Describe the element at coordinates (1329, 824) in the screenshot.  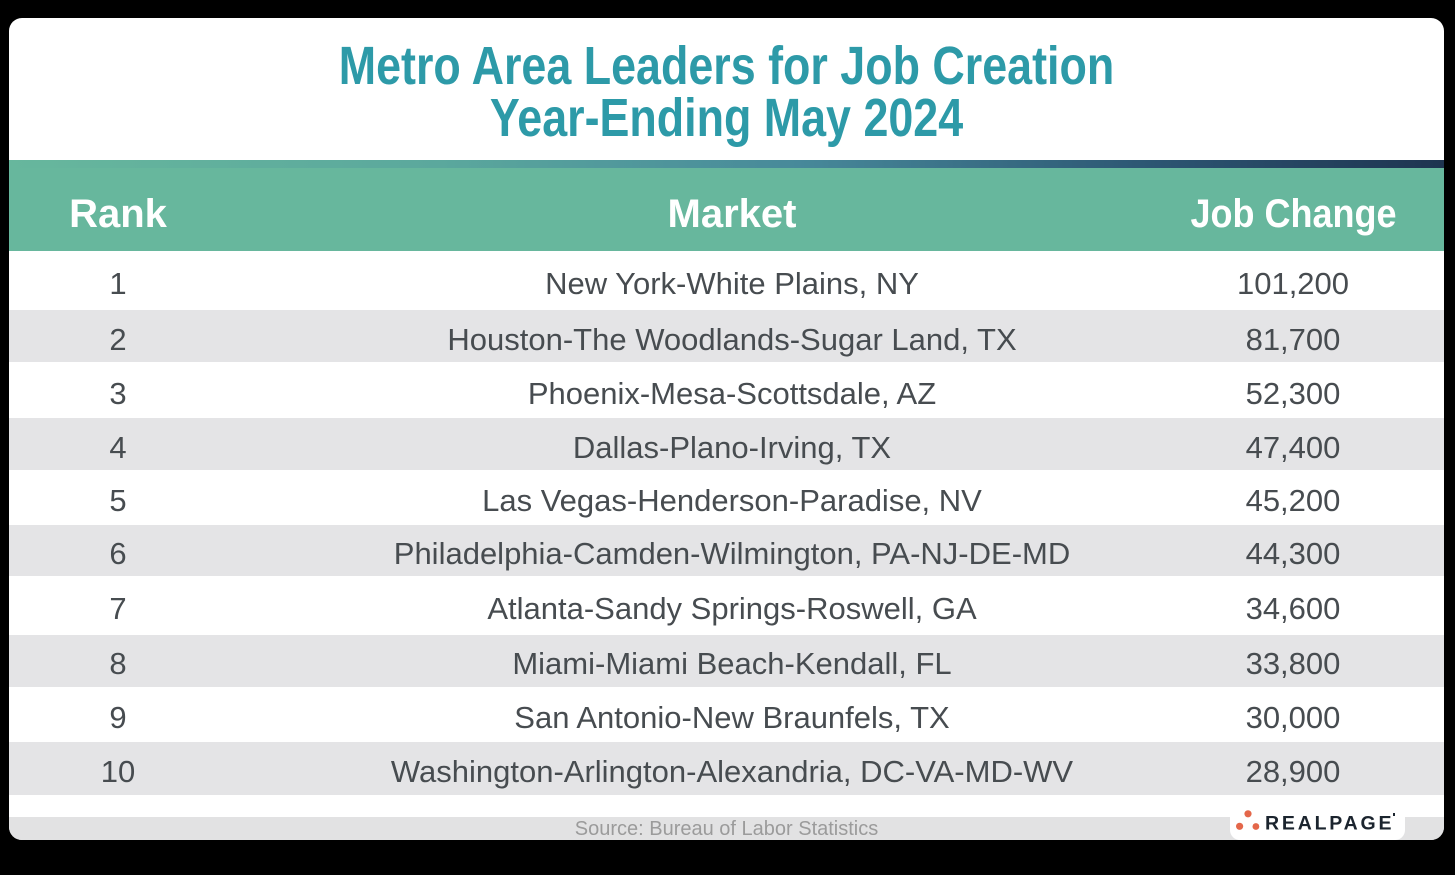
I see `svg-text: REALPAGE` at that location.